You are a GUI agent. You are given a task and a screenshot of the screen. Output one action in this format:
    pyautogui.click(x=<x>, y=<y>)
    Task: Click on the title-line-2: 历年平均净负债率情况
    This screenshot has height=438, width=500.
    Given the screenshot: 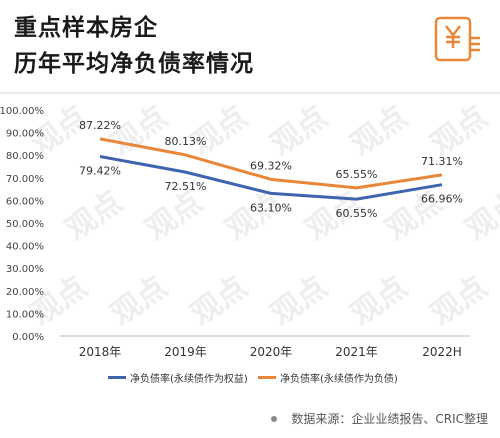 What is the action you would take?
    pyautogui.click(x=134, y=64)
    